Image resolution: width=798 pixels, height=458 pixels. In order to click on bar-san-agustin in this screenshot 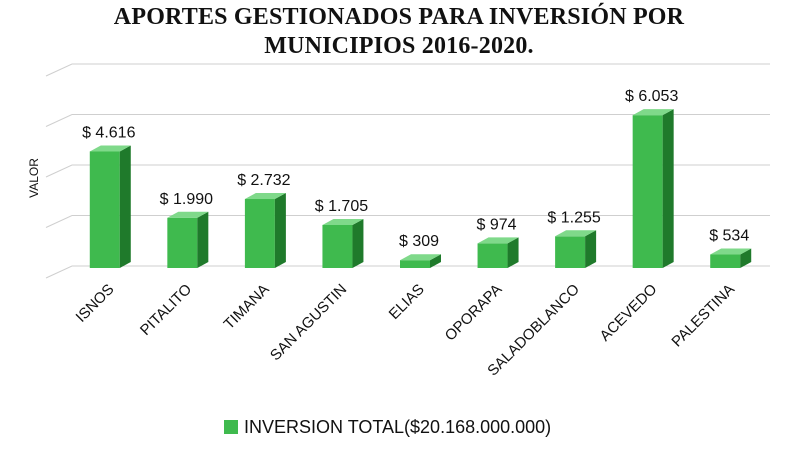, I will do `click(343, 243)`.